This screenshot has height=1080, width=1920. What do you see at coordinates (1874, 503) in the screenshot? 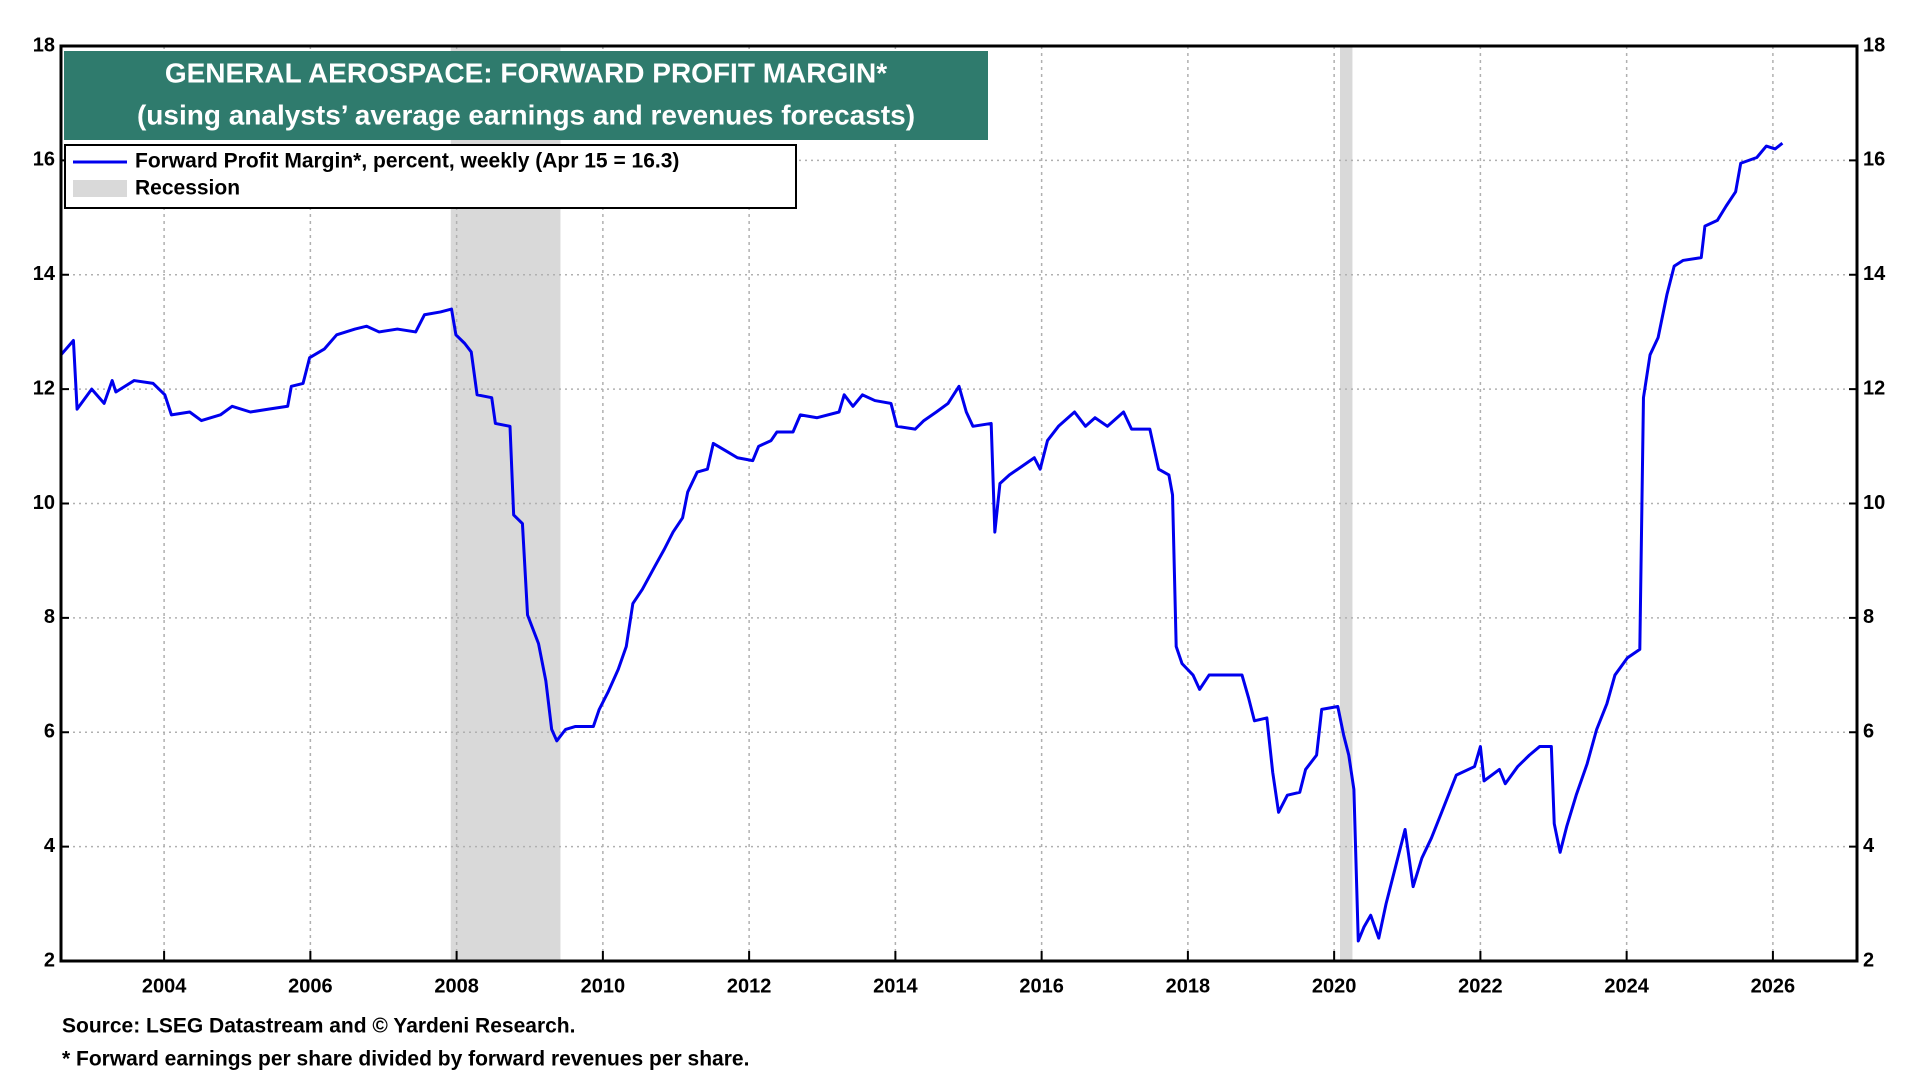
I see `y2-tick-label: 10` at bounding box center [1874, 503].